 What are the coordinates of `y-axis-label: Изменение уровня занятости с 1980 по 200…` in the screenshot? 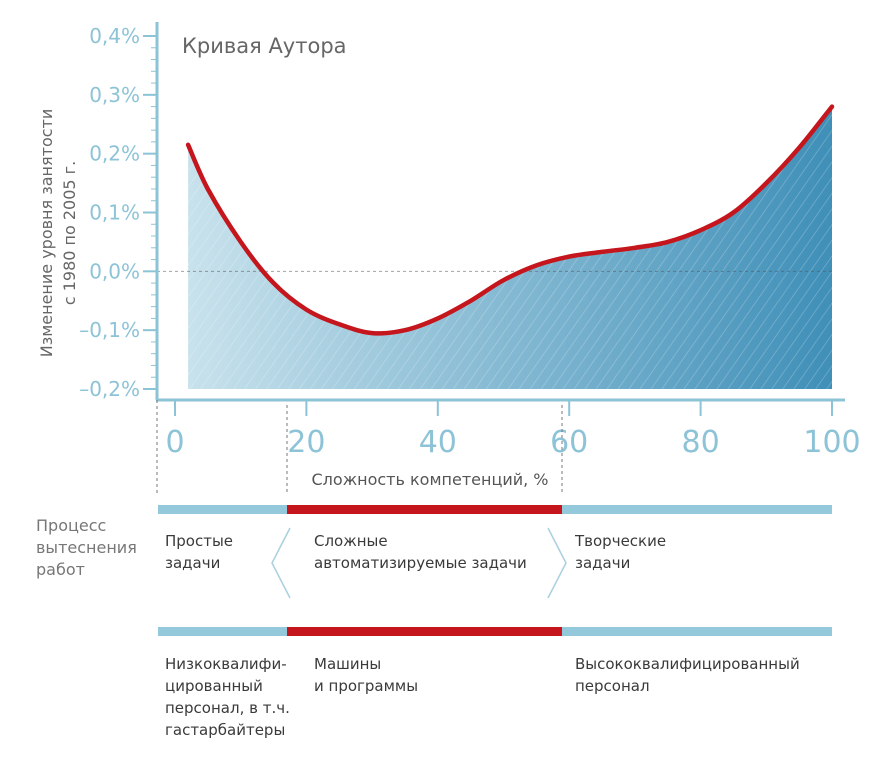 It's located at (58, 233).